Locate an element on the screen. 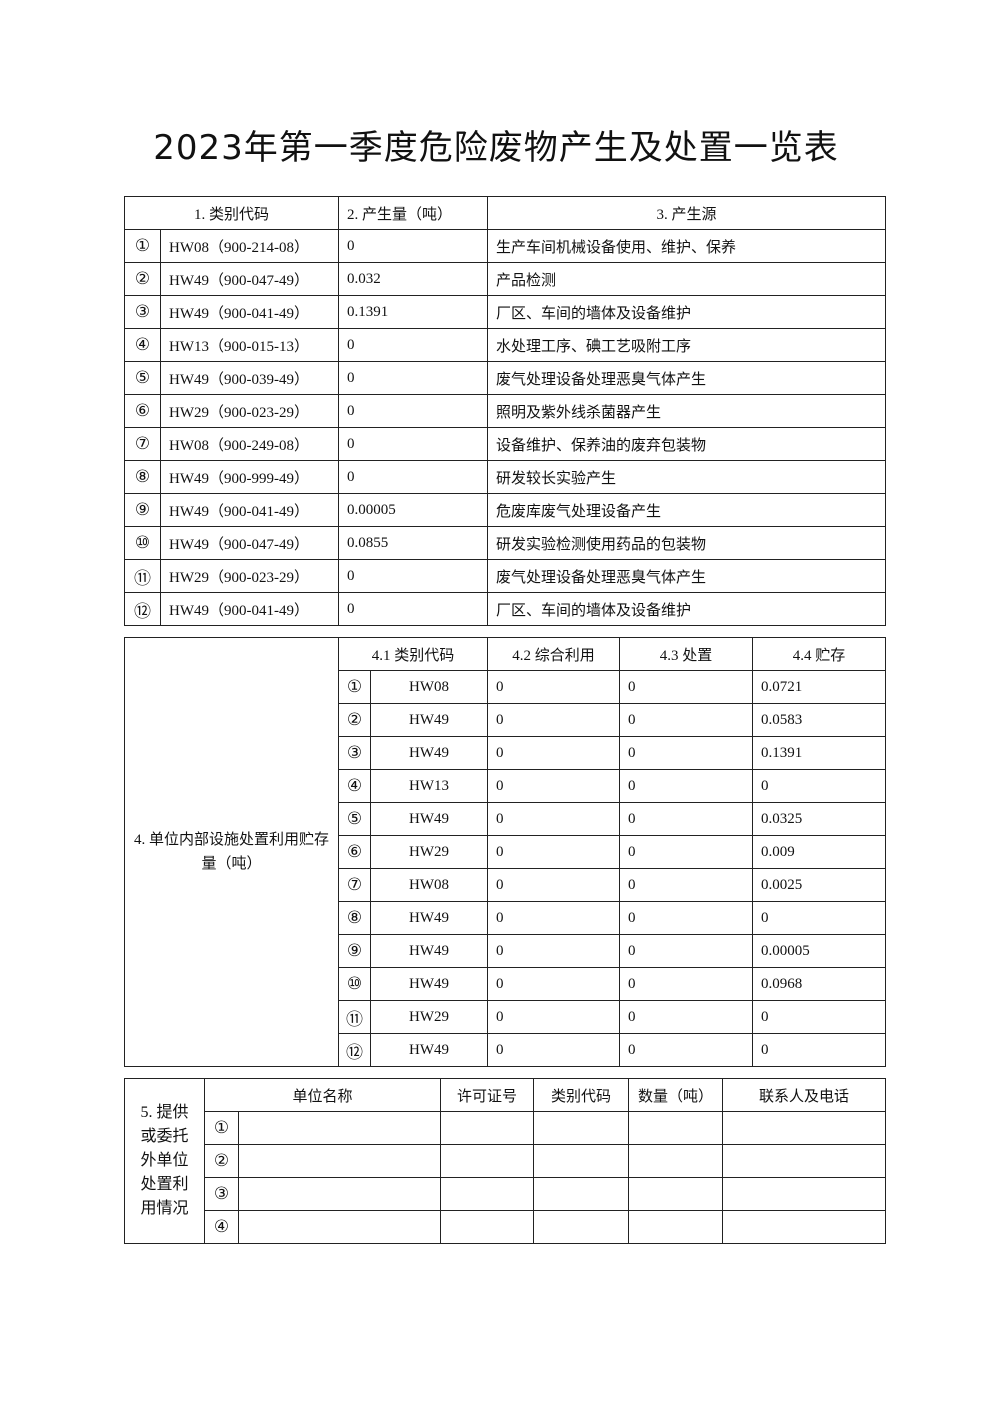 The image size is (992, 1403). table-row: ① is located at coordinates (506, 1128).